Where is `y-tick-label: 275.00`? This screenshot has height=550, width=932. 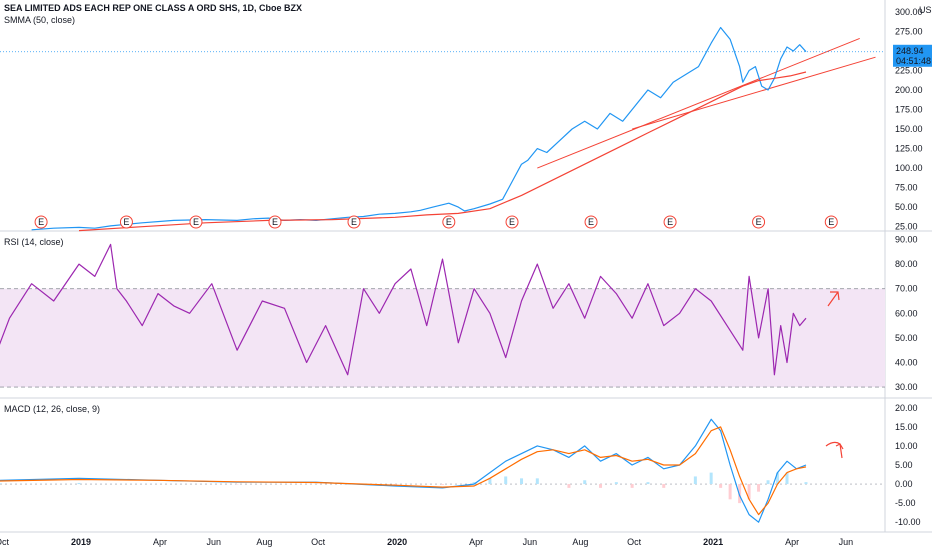
y-tick-label: 275.00 is located at coordinates (909, 31).